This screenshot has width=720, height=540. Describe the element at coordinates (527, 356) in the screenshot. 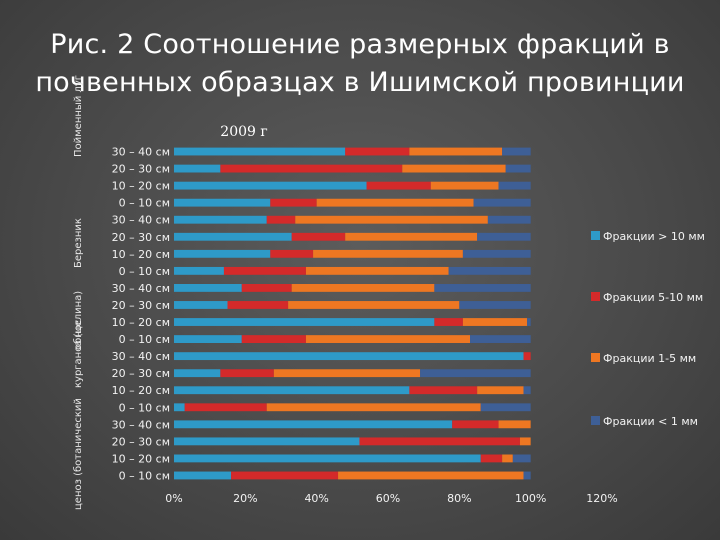

I see `bar-segment-s1-r12` at that location.